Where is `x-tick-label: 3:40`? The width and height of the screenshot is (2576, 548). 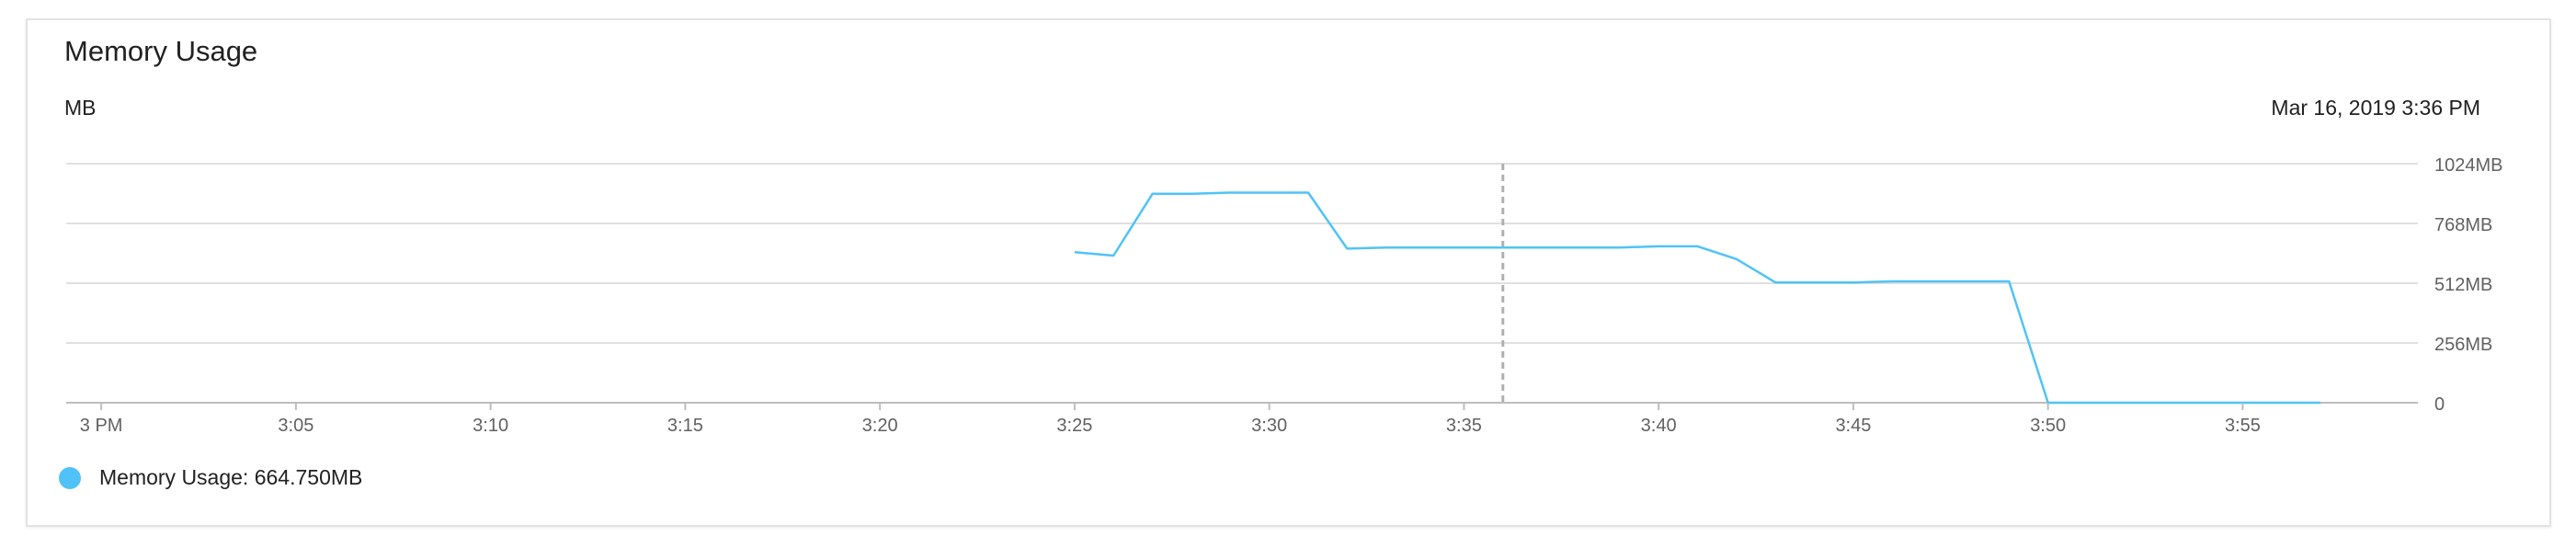
x-tick-label: 3:40 is located at coordinates (1659, 426).